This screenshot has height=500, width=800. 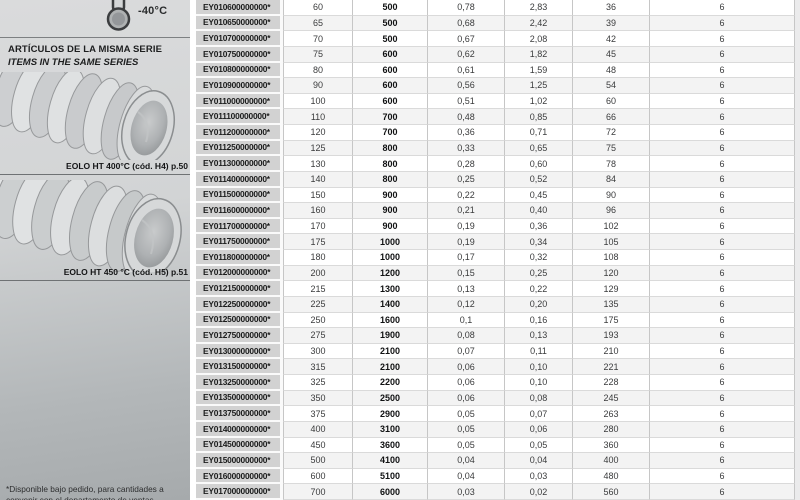 I want to click on diameter-cell: 175, so click(x=318, y=242).